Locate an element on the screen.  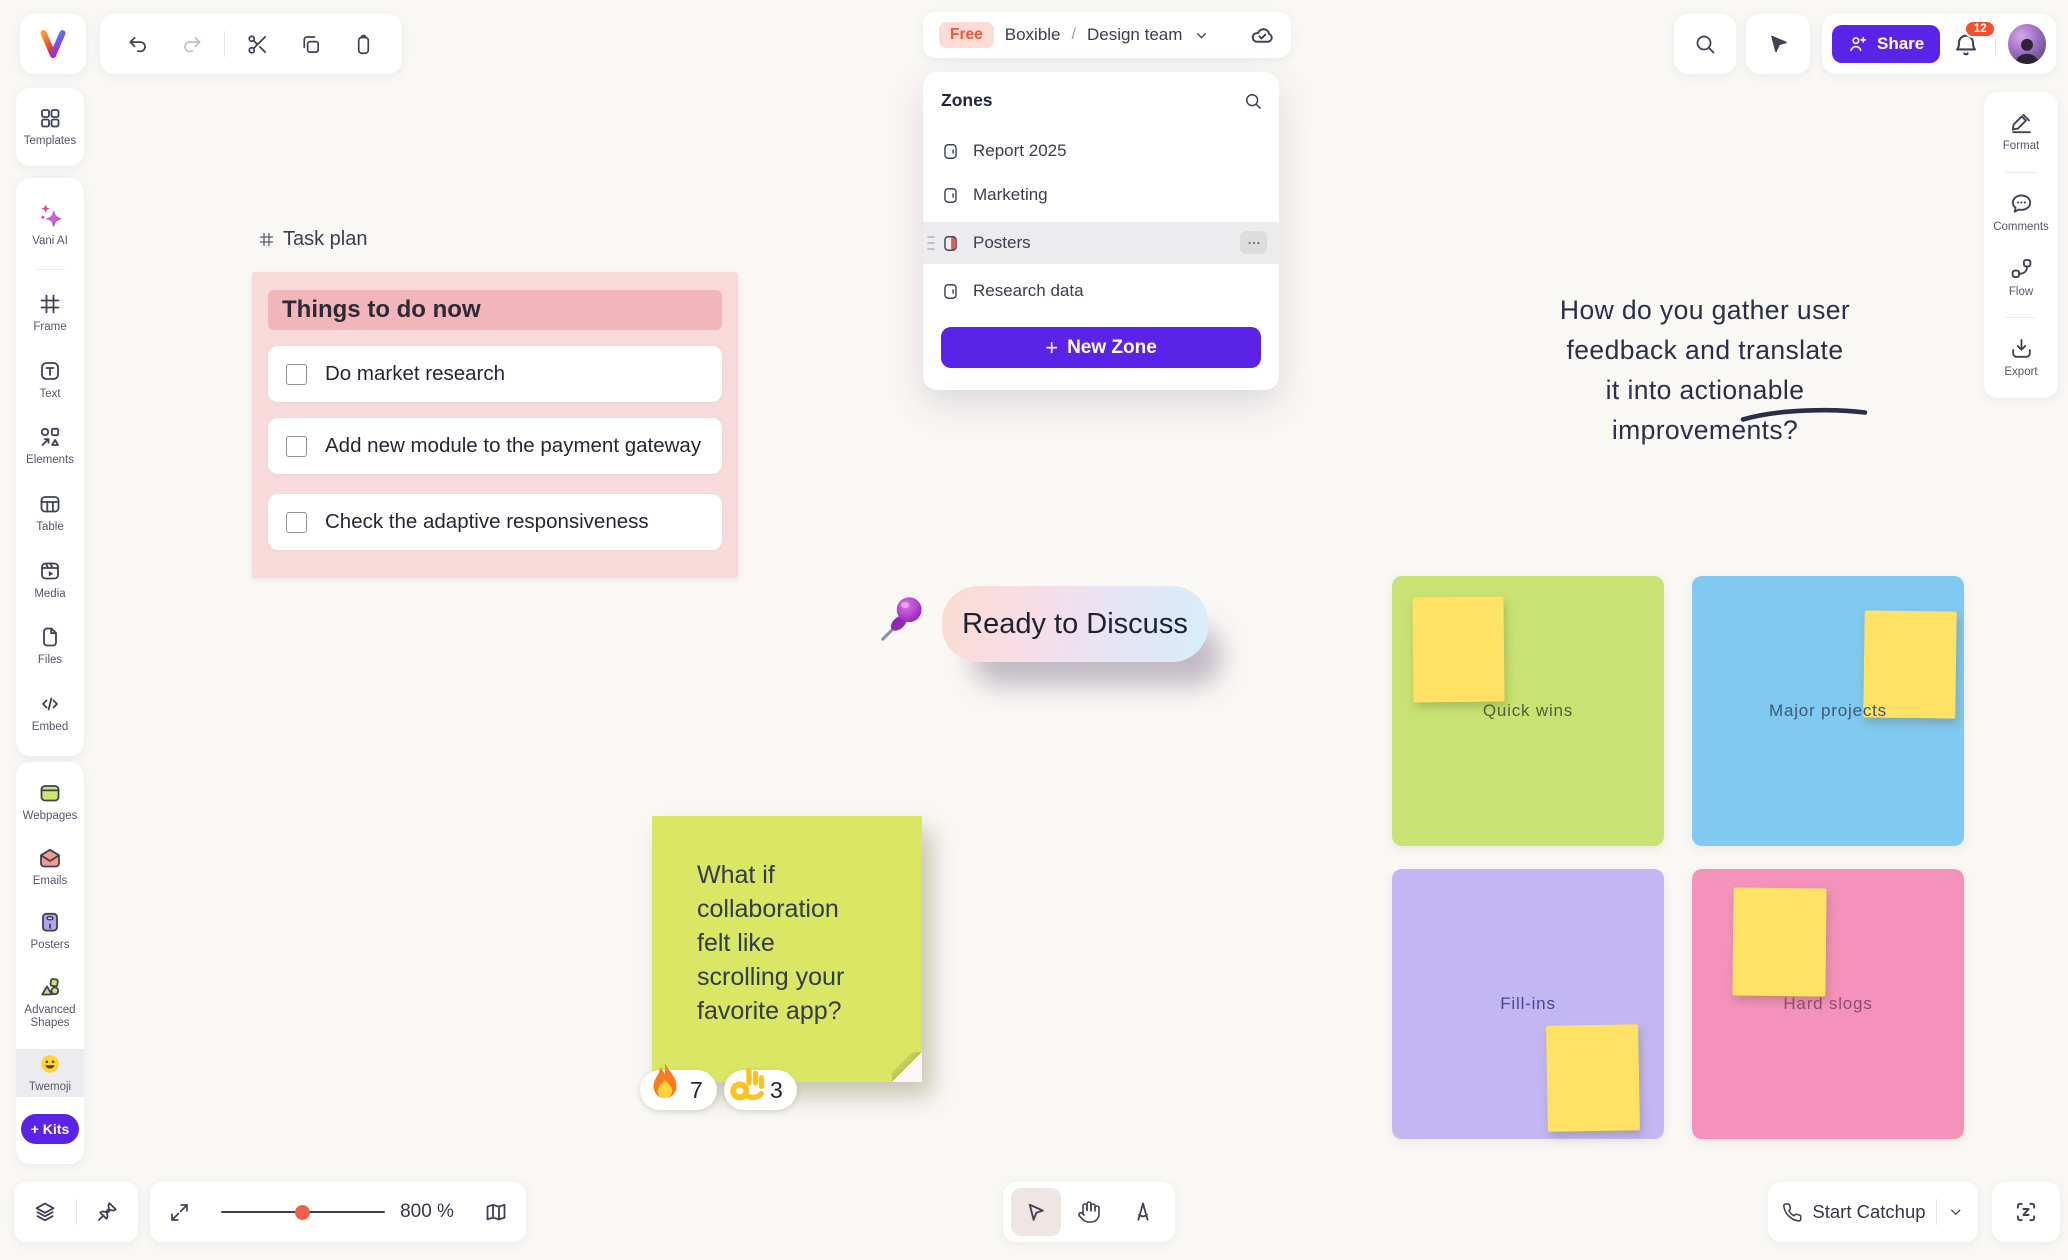
search-icon is located at coordinates (1705, 44).